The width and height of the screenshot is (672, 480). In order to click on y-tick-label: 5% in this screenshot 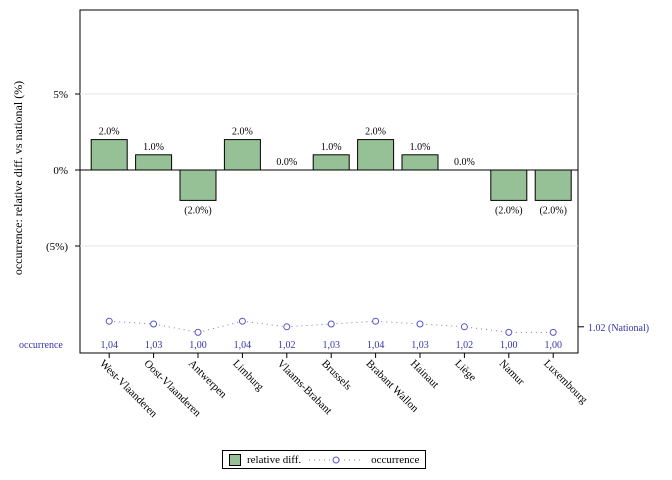, I will do `click(60, 95)`.